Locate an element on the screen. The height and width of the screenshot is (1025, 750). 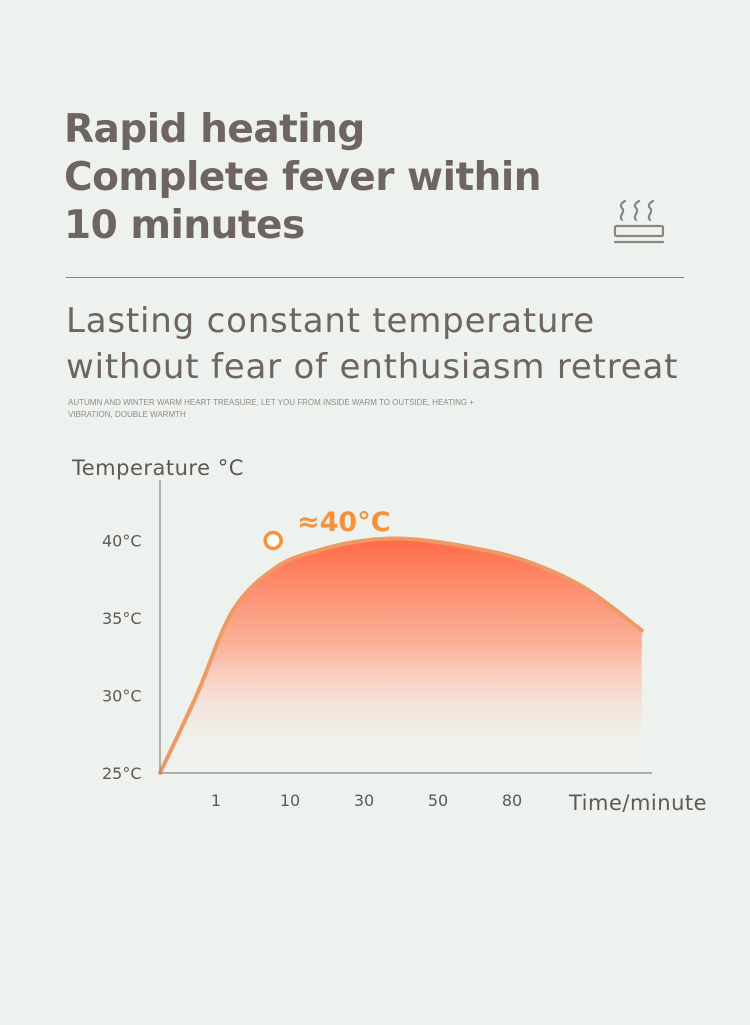
headline-line-3: 10 minutes is located at coordinates (184, 225).